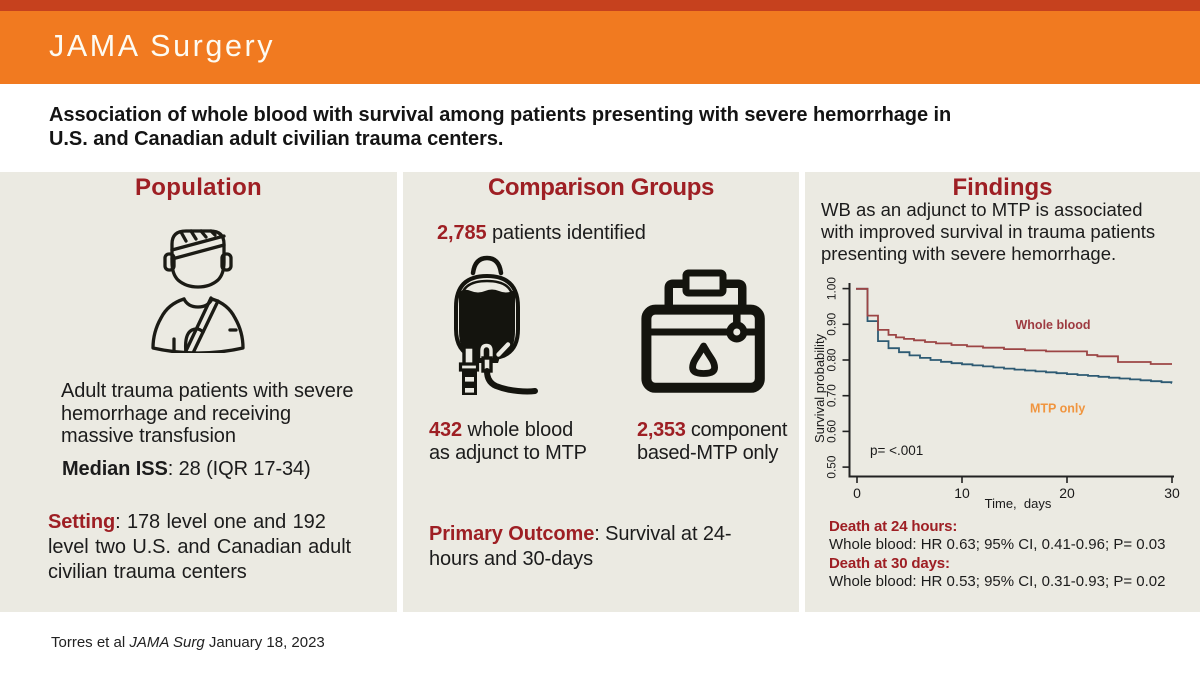 The width and height of the screenshot is (1200, 675). I want to click on svg-text: 0.90, so click(832, 323).